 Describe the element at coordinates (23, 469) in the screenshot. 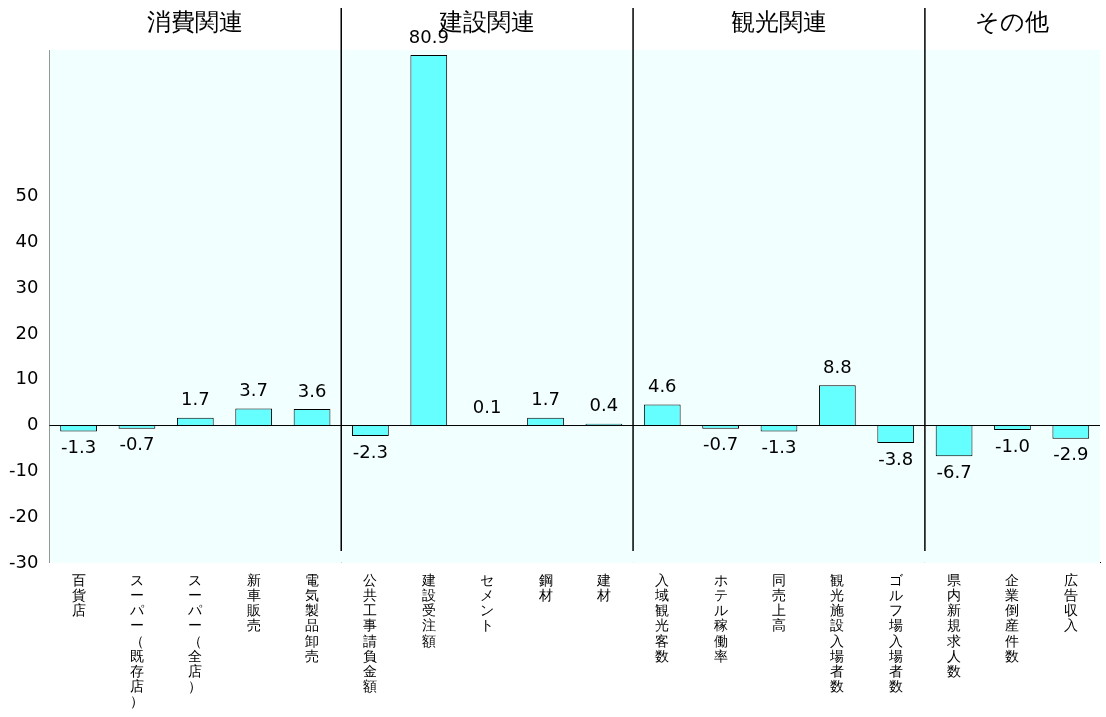

I see `y-tick-label: -10` at that location.